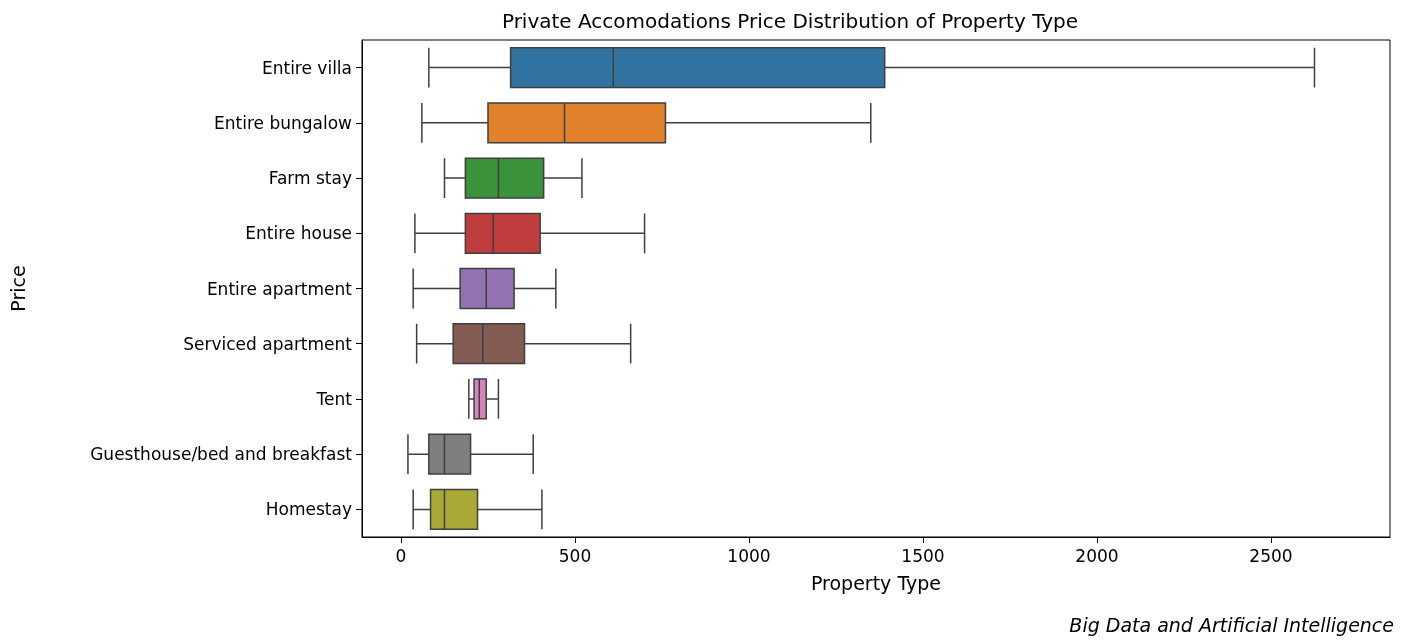  Describe the element at coordinates (310, 178) in the screenshot. I see `y-tick-label: Farm stay` at that location.